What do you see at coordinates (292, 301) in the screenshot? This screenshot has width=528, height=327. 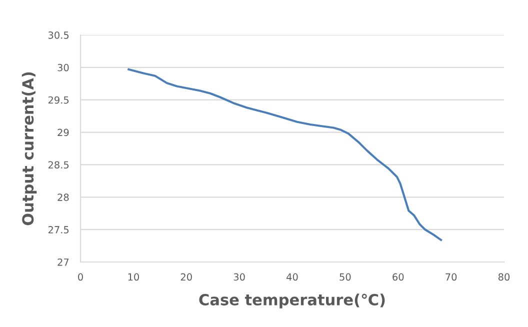 I see `x-axis-title: Case temperature(℃)` at bounding box center [292, 301].